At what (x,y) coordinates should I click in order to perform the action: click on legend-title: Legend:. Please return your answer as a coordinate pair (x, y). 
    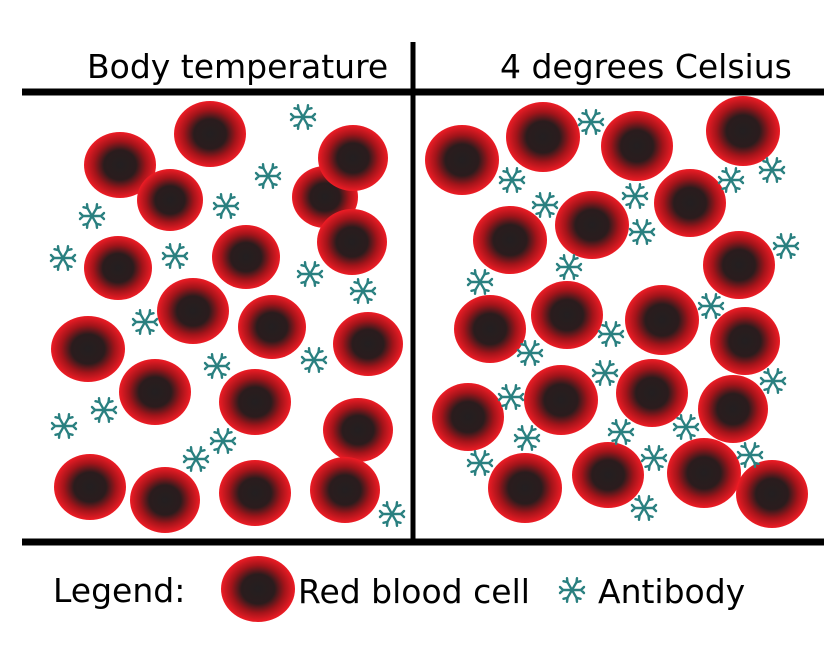
    Looking at the image, I should click on (119, 590).